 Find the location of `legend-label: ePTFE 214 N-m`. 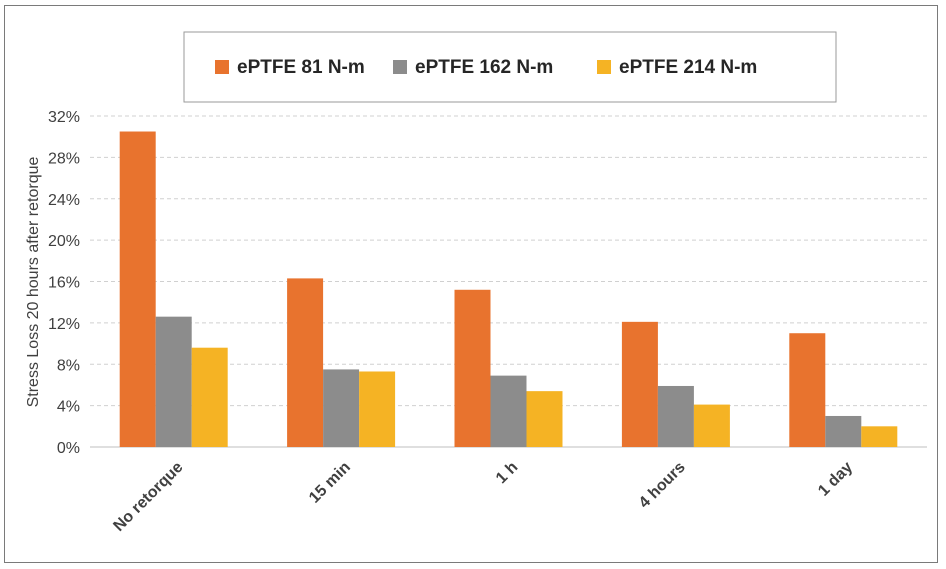

legend-label: ePTFE 214 N-m is located at coordinates (688, 67).